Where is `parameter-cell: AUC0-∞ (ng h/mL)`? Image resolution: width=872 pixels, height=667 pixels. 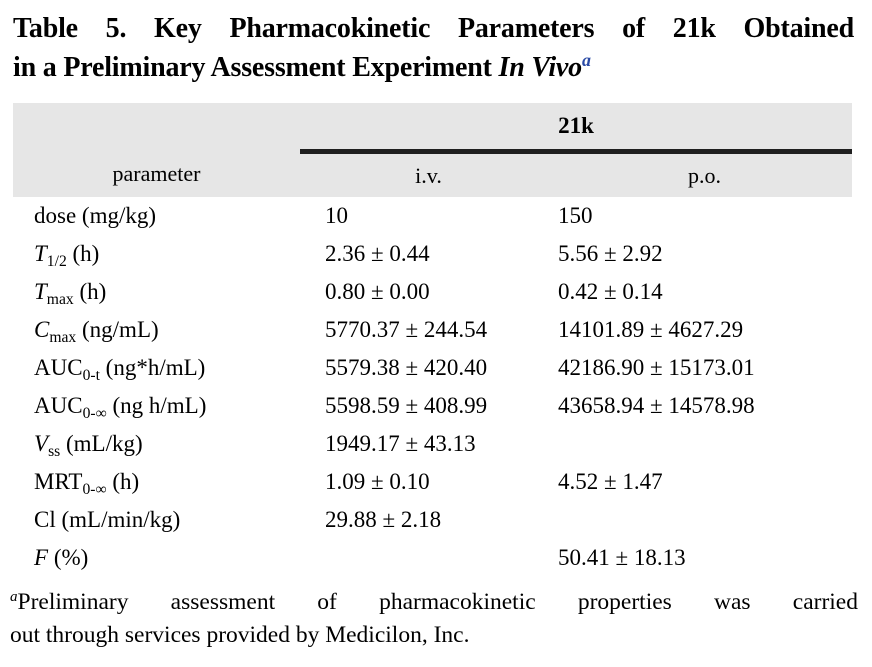 parameter-cell: AUC0-∞ (ng h/mL) is located at coordinates (156, 406).